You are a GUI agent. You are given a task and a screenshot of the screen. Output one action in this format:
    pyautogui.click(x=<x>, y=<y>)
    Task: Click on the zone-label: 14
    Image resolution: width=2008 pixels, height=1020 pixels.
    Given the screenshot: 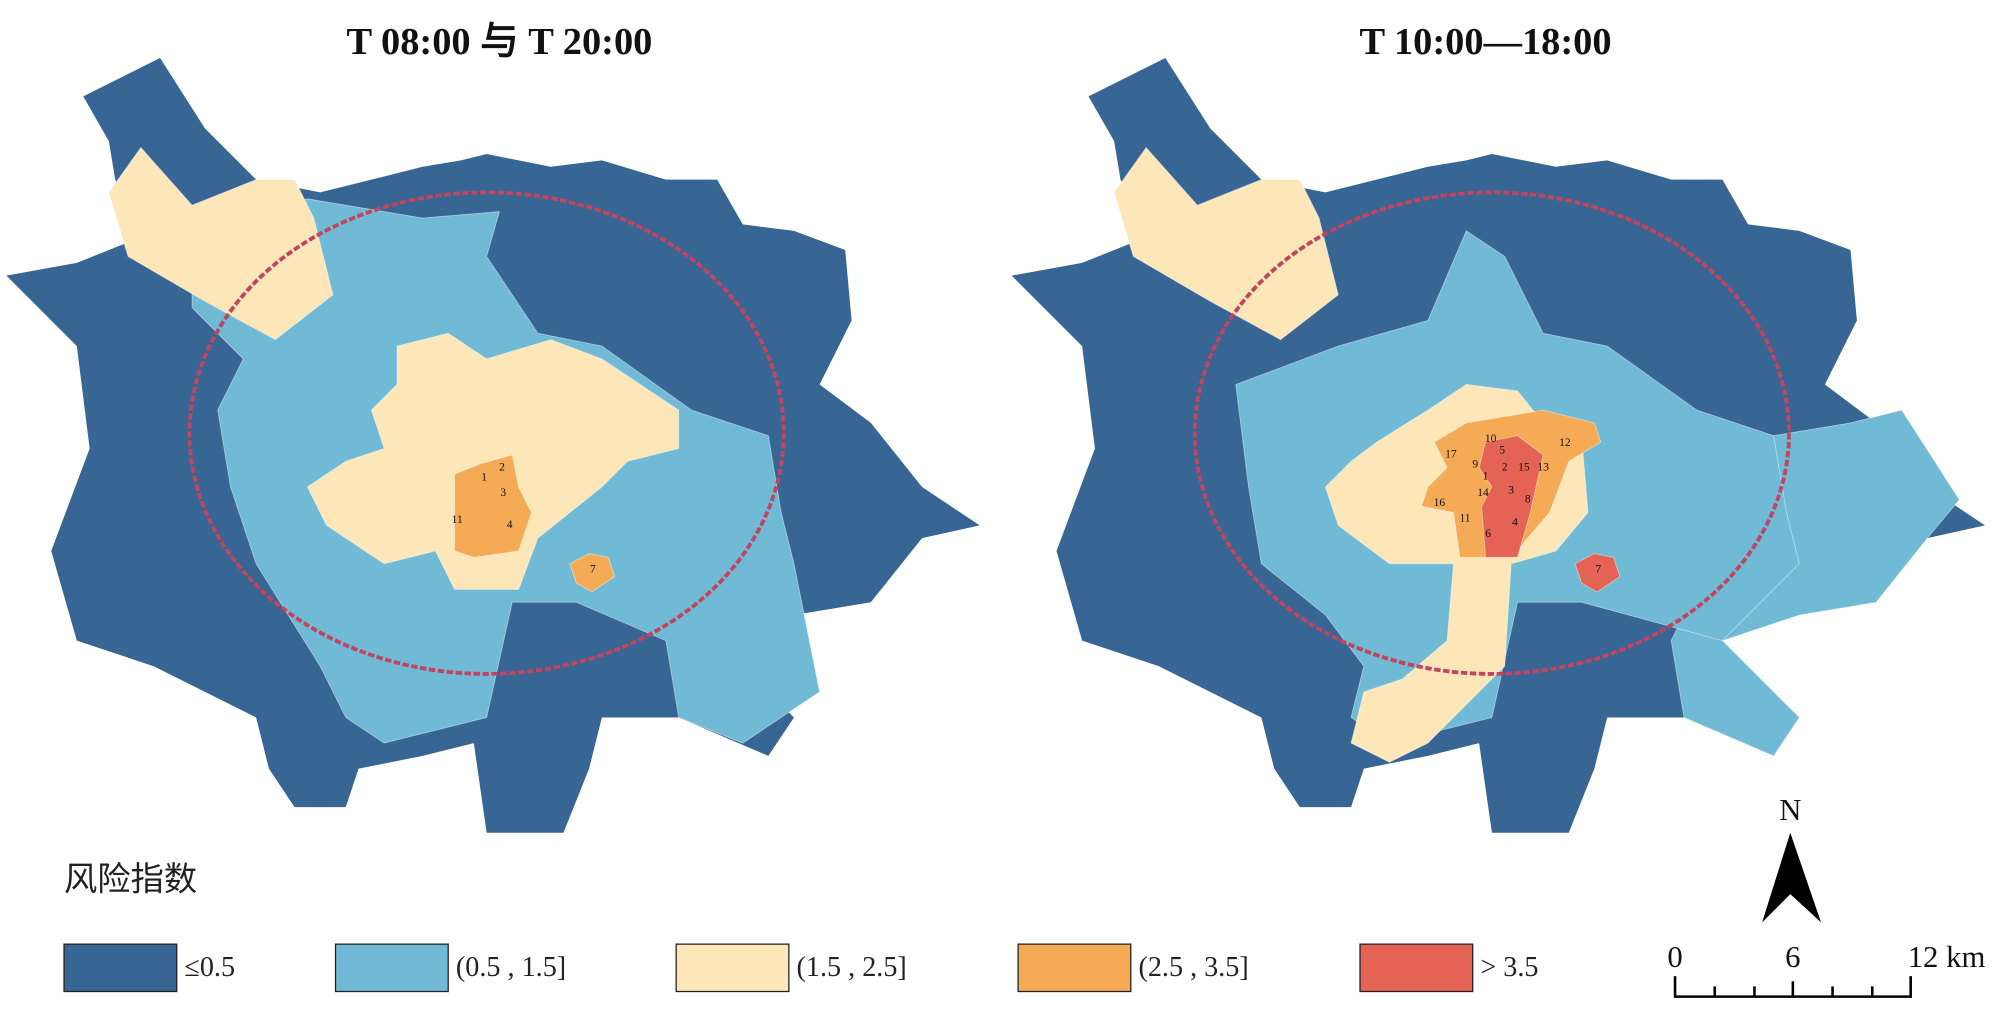 What is the action you would take?
    pyautogui.click(x=1483, y=493)
    